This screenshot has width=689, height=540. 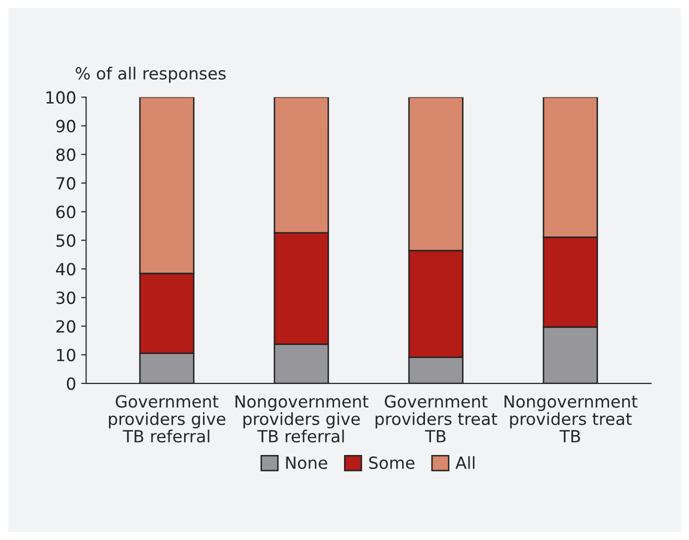 I want to click on y-tick-label: 50, so click(x=66, y=240).